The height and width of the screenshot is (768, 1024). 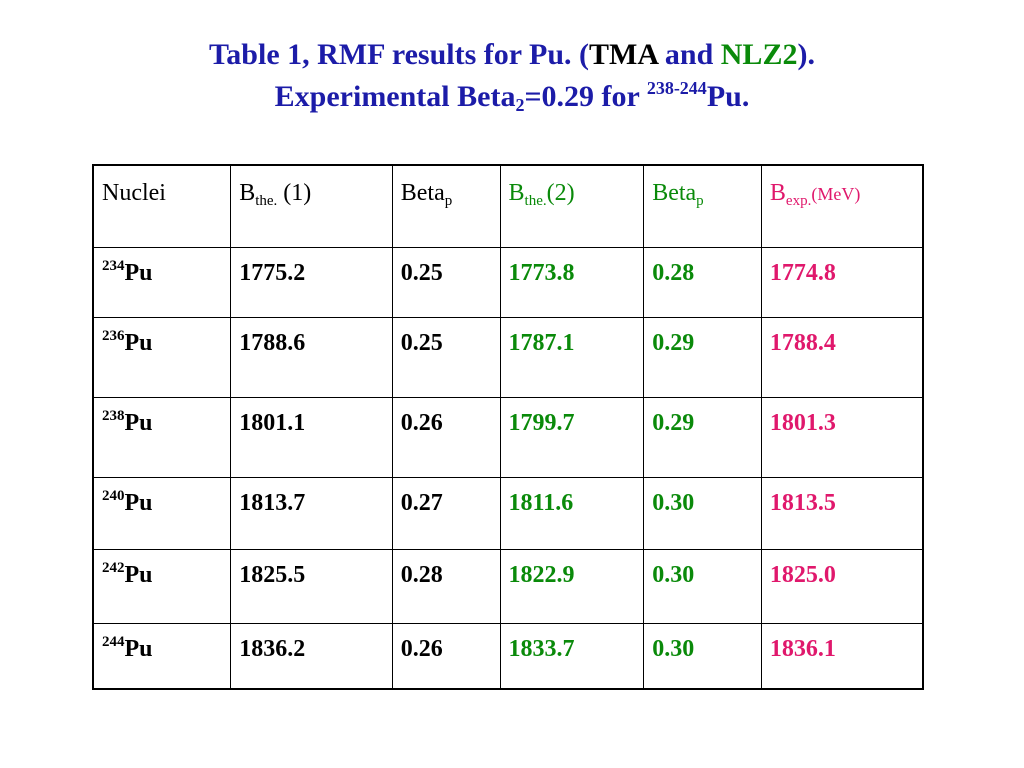 What do you see at coordinates (516, 193) in the screenshot?
I see `header-bthe-2-main: B` at bounding box center [516, 193].